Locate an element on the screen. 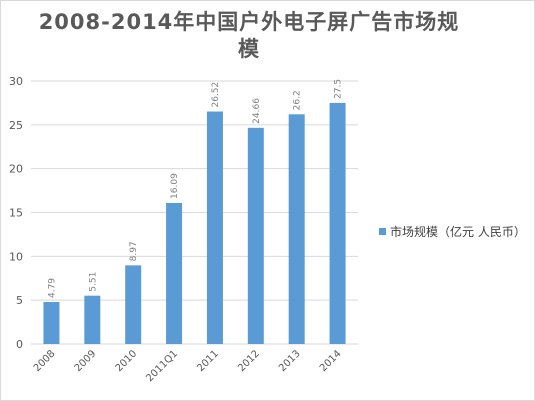 The image size is (535, 401). x-tick-label: 2014 is located at coordinates (331, 361).